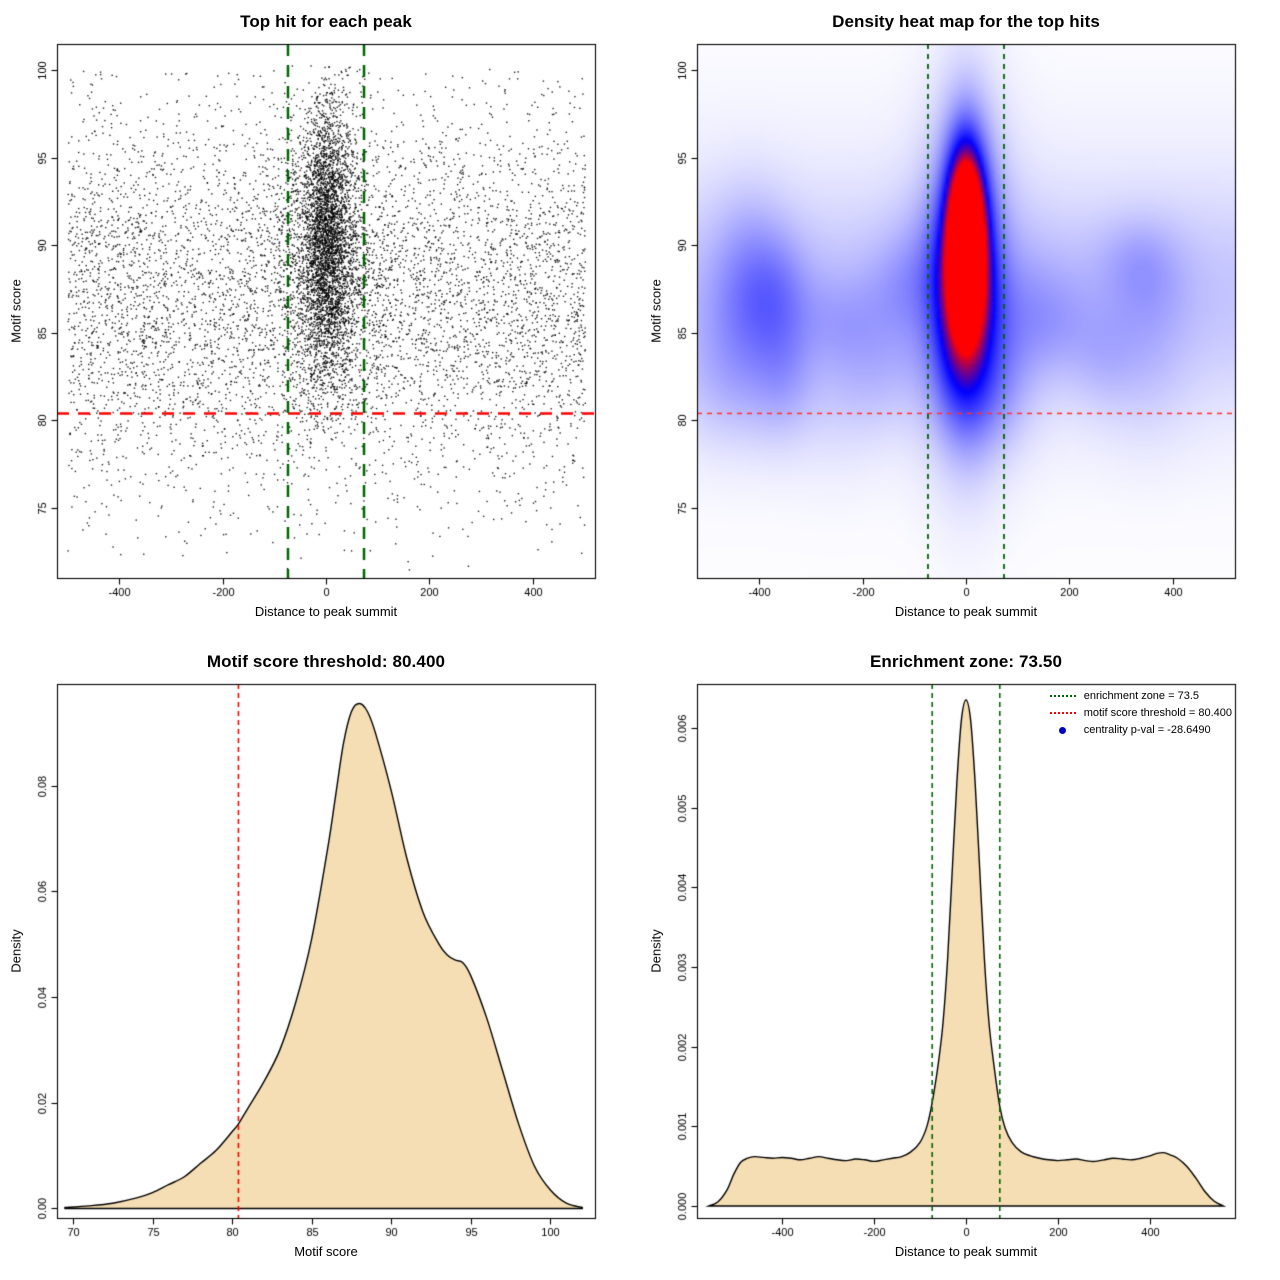 This screenshot has width=1280, height=1280. Describe the element at coordinates (1147, 730) in the screenshot. I see `legend-label: centrality p-val = -28.6490` at that location.